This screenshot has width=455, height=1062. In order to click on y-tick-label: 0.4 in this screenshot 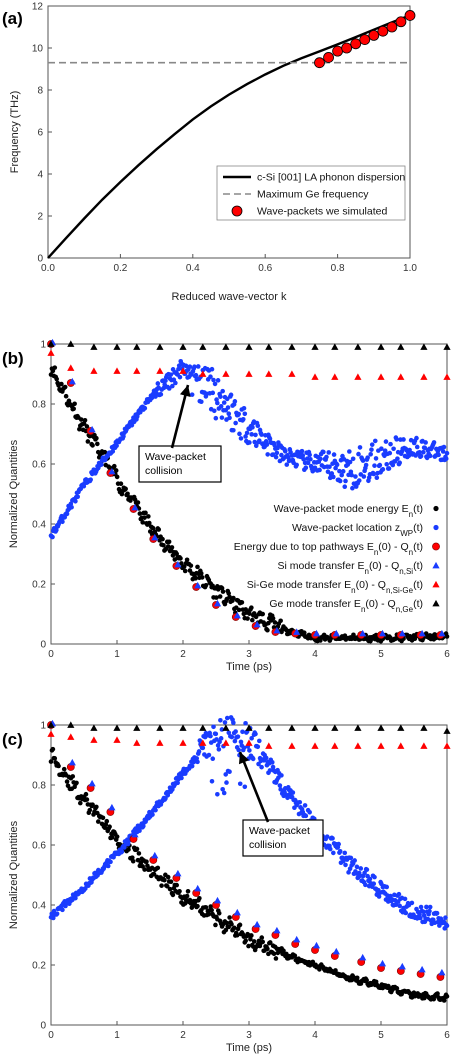, I will do `click(39, 906)`.